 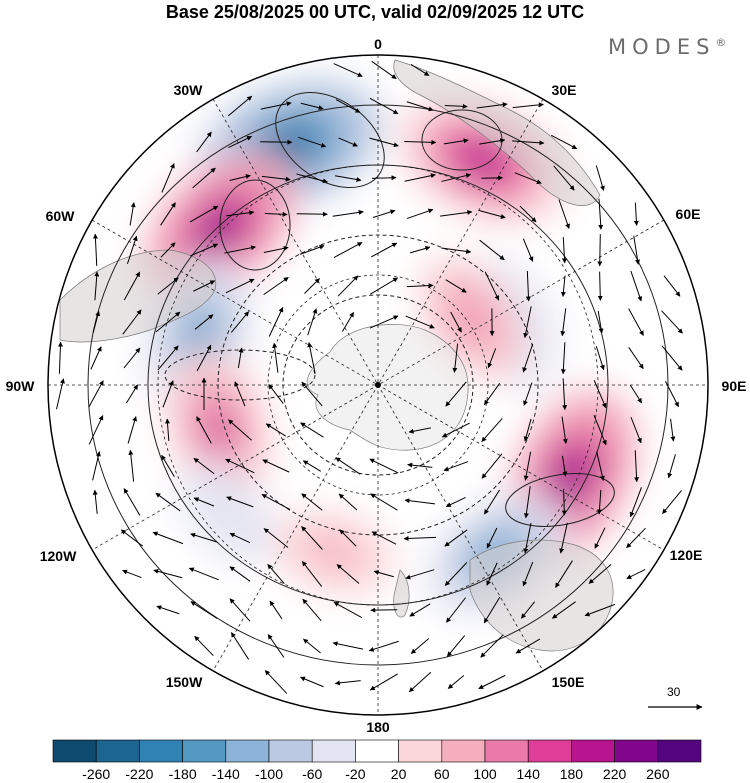 What do you see at coordinates (564, 90) in the screenshot?
I see `lon-label-30e: 30E` at bounding box center [564, 90].